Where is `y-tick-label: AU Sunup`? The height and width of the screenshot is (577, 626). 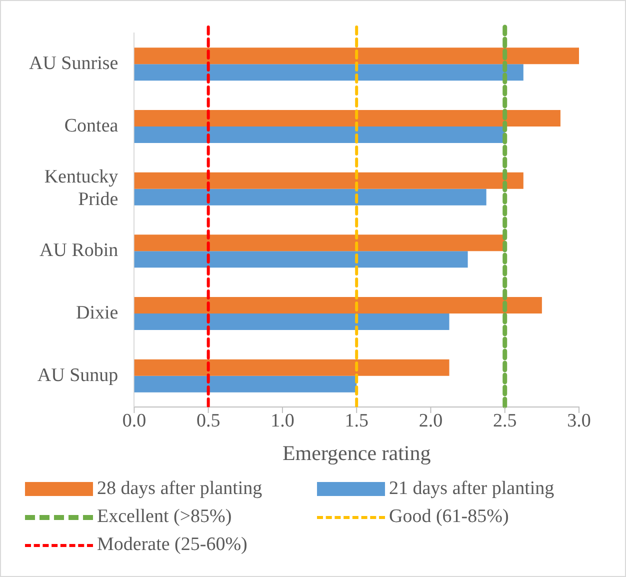
y-tick-label: AU Sunup is located at coordinates (77, 375).